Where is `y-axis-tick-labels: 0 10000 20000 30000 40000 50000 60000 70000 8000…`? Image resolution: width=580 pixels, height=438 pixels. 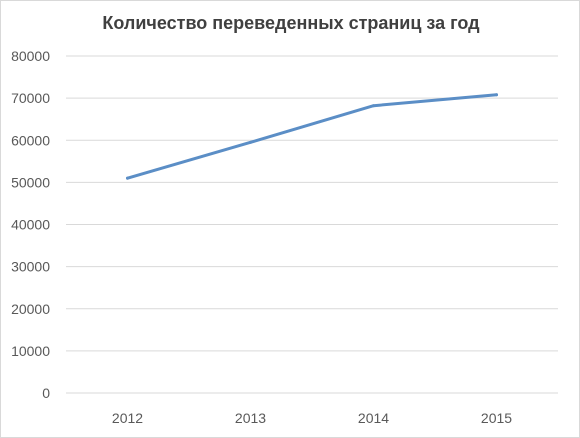 y-axis-tick-labels: 0 10000 20000 30000 40000 50000 60000 70000 8000… is located at coordinates (30, 224).